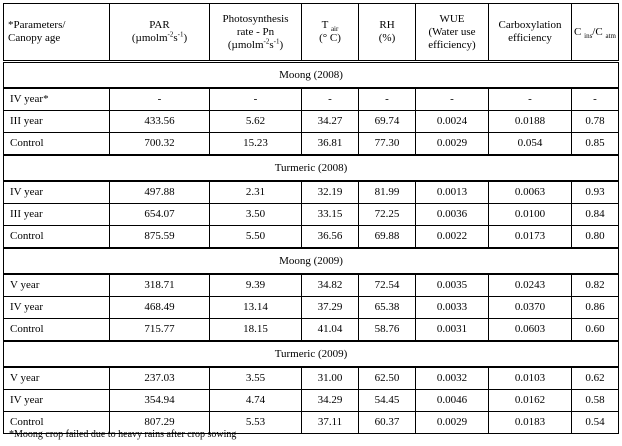  Describe the element at coordinates (255, 99) in the screenshot. I see `cell-pn: -` at that location.